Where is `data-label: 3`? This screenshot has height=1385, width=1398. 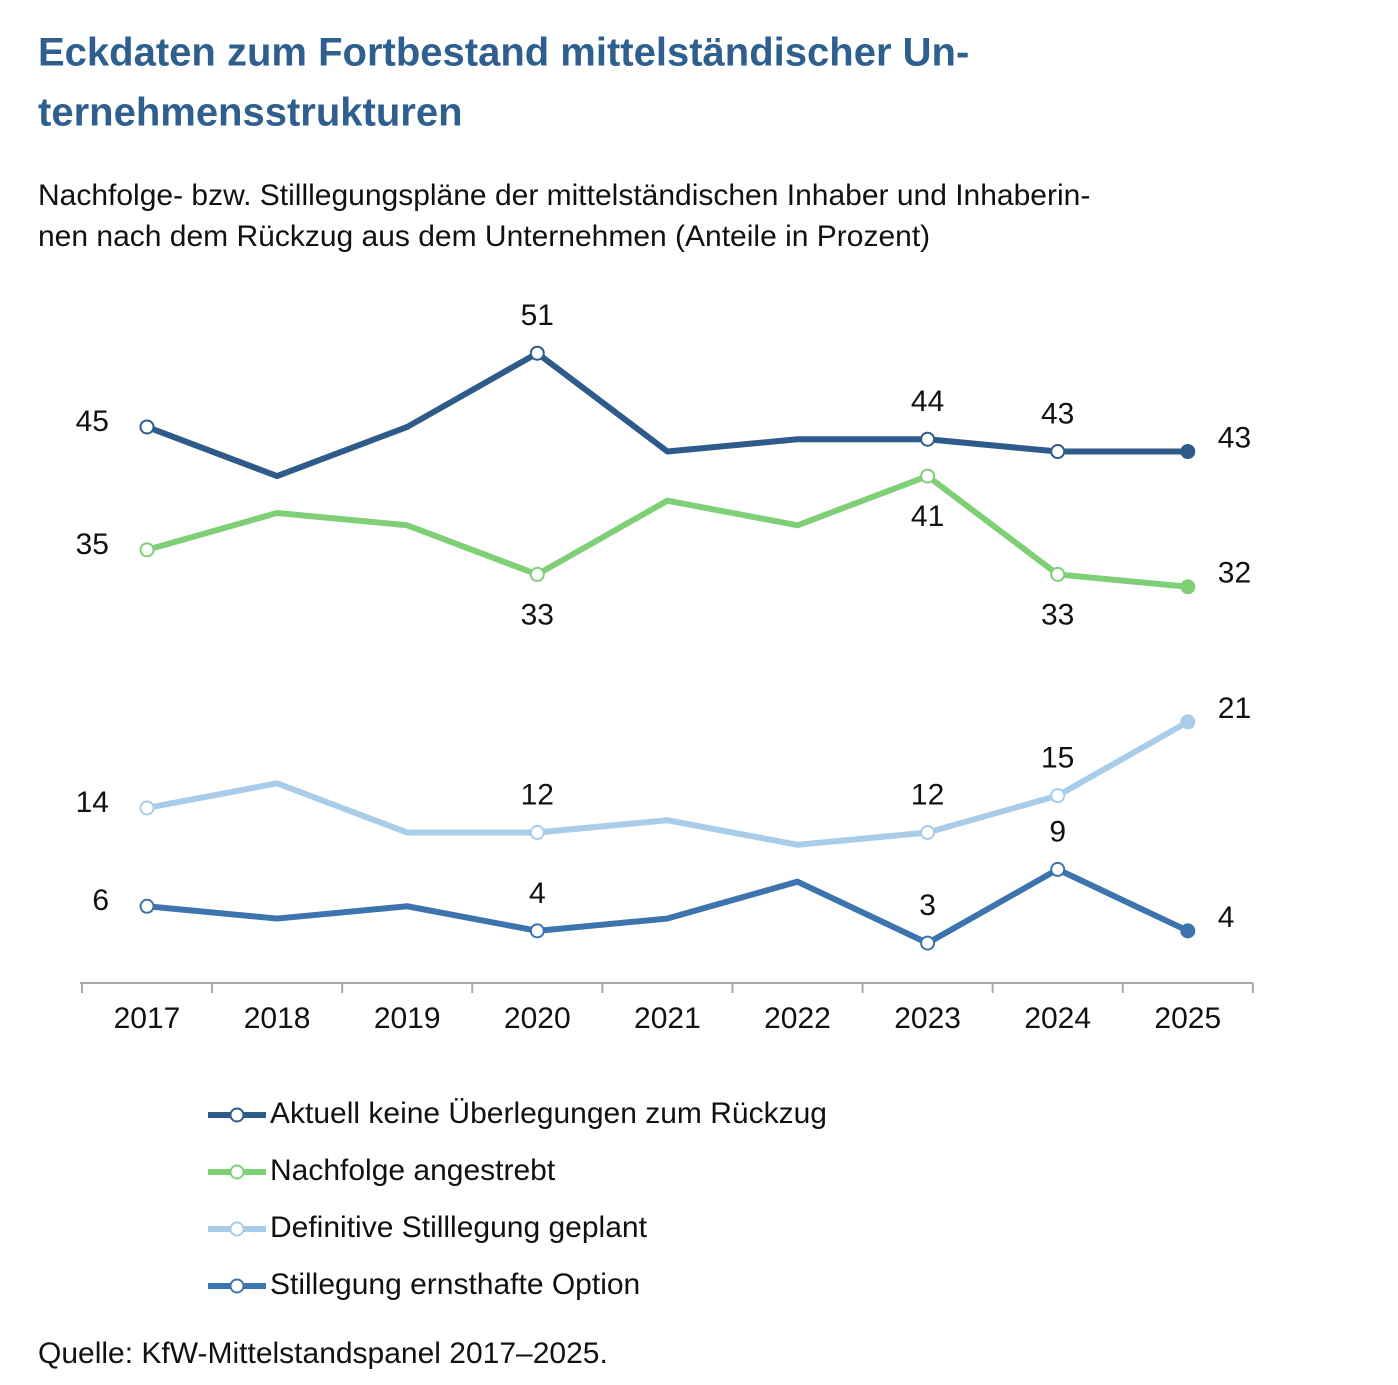
data-label: 3 is located at coordinates (927, 905).